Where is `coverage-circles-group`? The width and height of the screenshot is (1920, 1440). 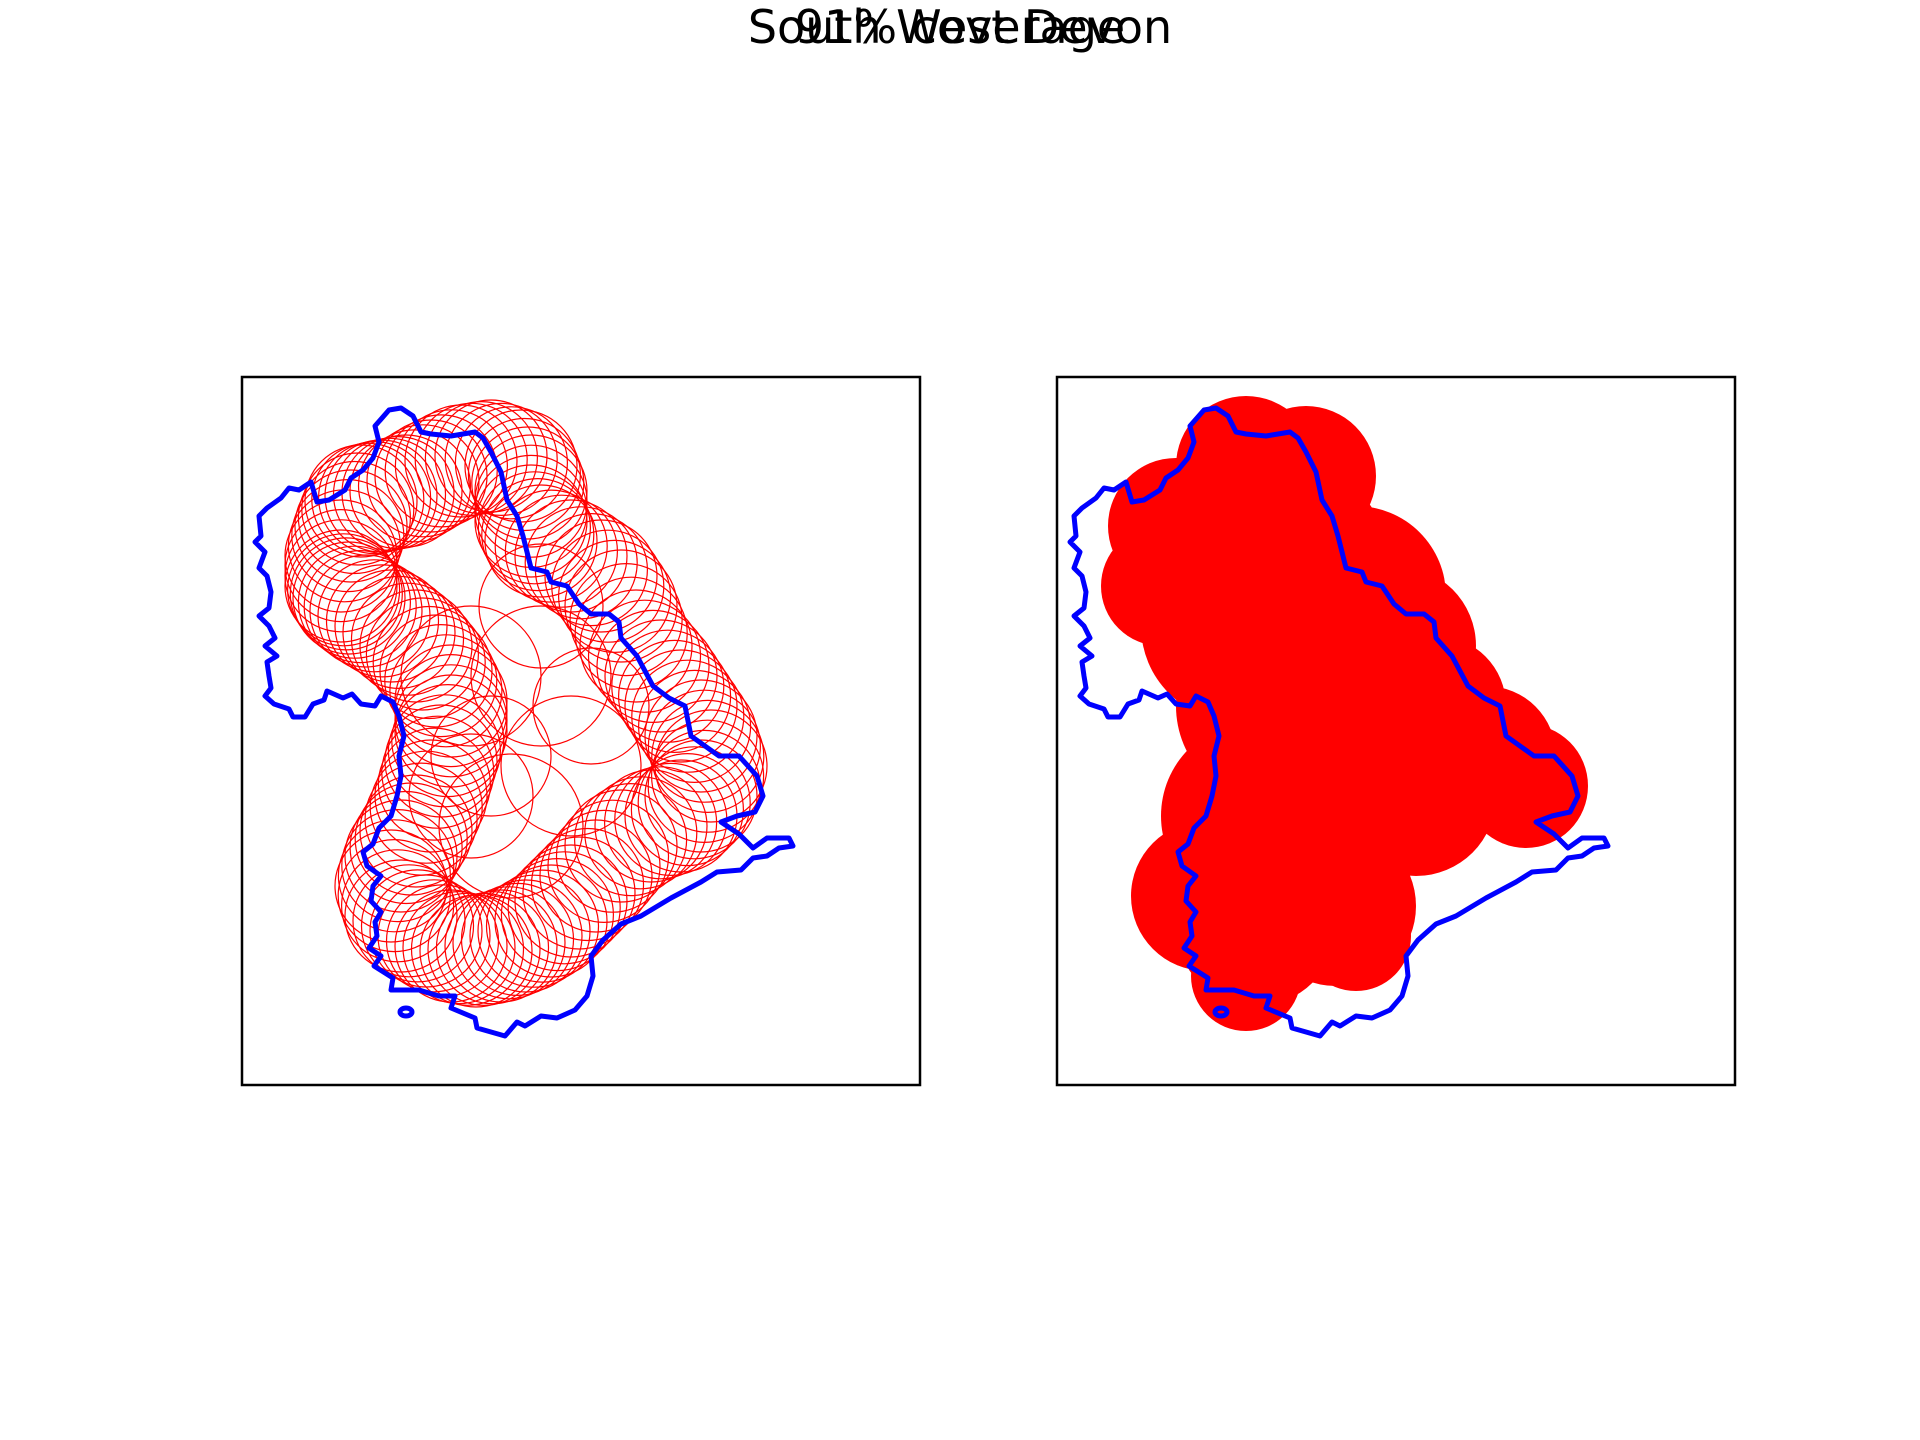
coverage-circles-group is located at coordinates (526, 703).